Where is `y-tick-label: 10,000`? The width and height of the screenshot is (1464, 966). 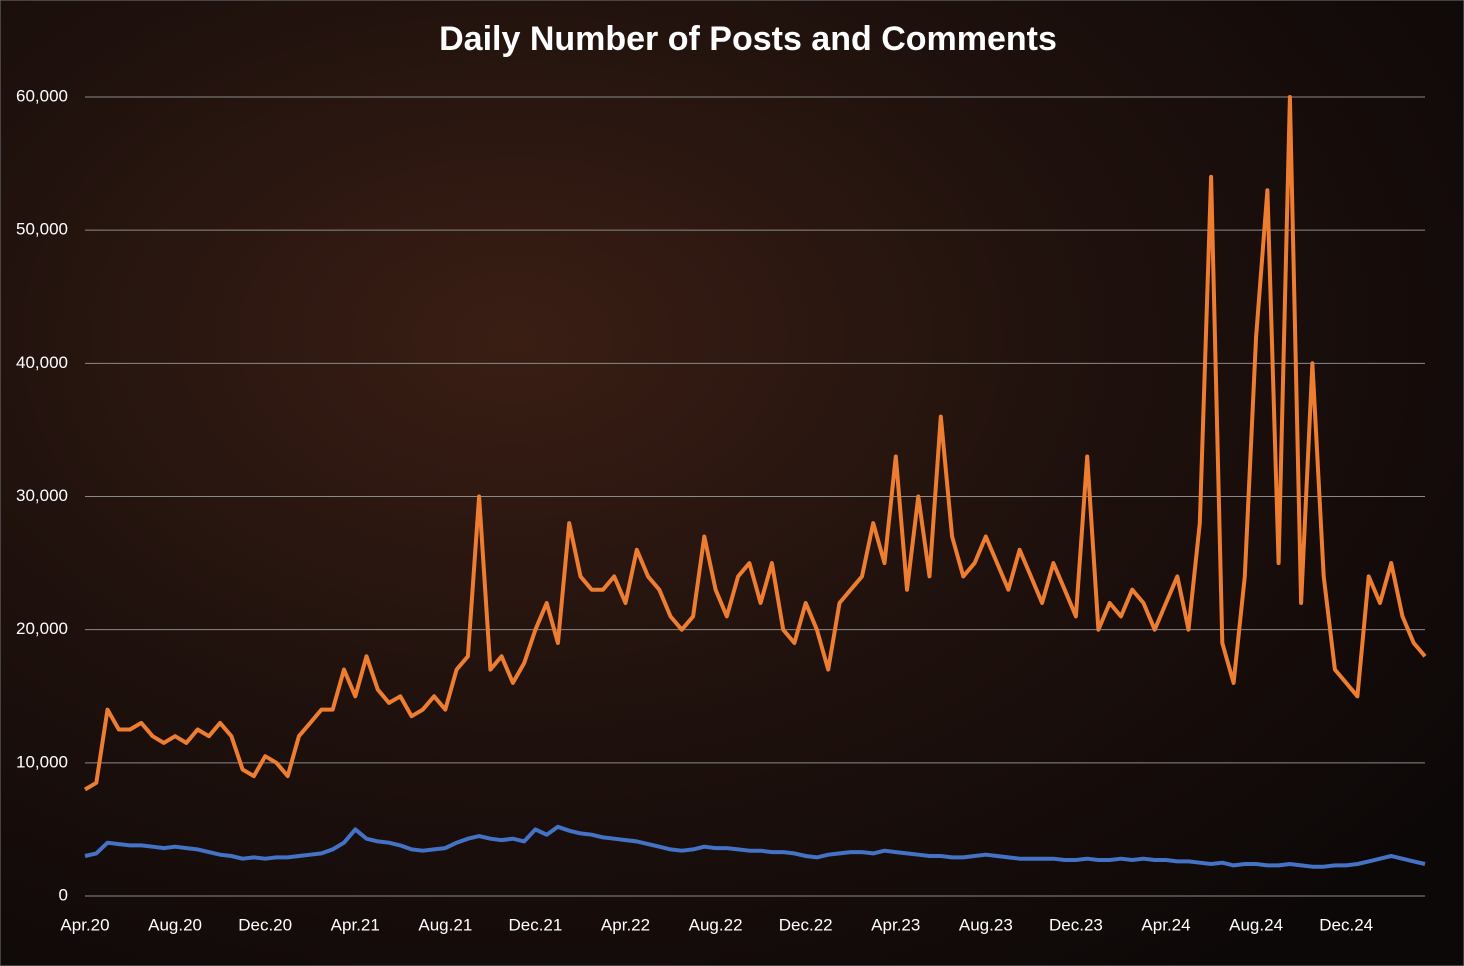
y-tick-label: 10,000 is located at coordinates (42, 761).